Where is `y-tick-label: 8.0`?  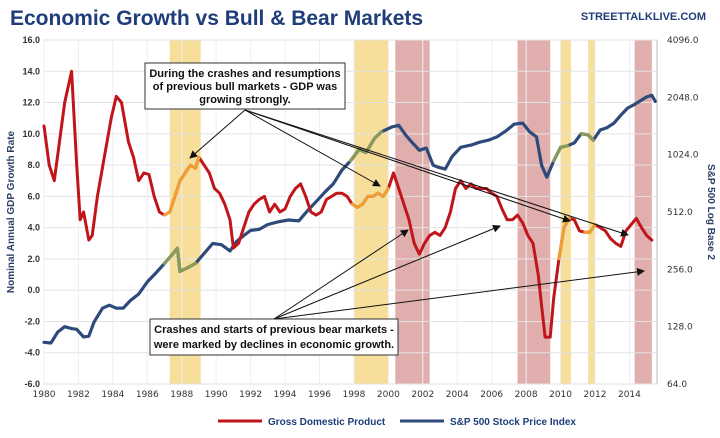
y-tick-label: 8.0 is located at coordinates (33, 165).